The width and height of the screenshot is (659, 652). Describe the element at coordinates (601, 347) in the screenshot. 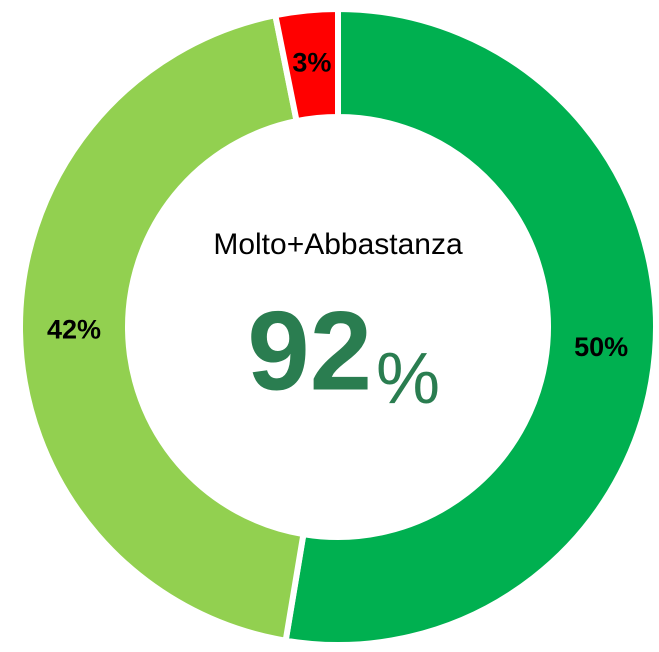

I see `data-label: 50%` at that location.